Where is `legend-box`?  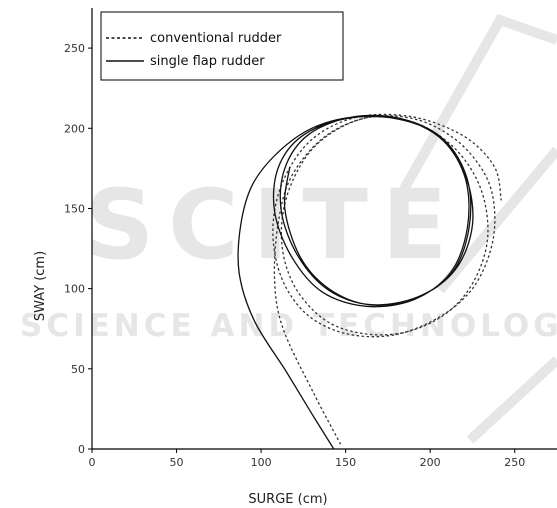 legend-box is located at coordinates (222, 46).